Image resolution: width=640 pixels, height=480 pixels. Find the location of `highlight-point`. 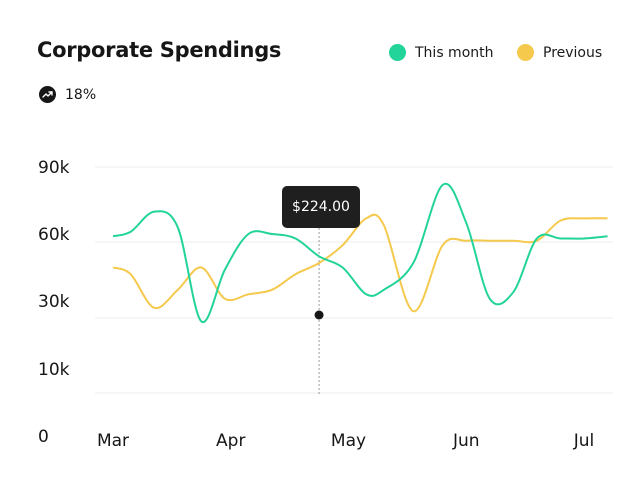

highlight-point is located at coordinates (319, 315).